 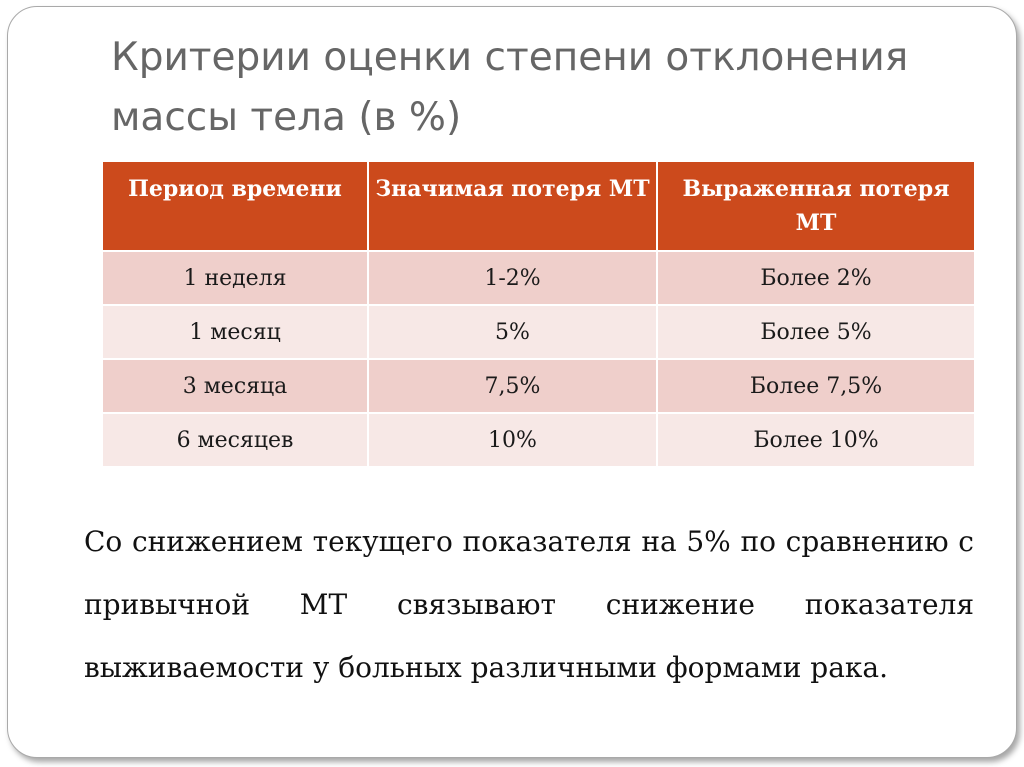 I want to click on cell-significant-loss: 10%, so click(x=512, y=440).